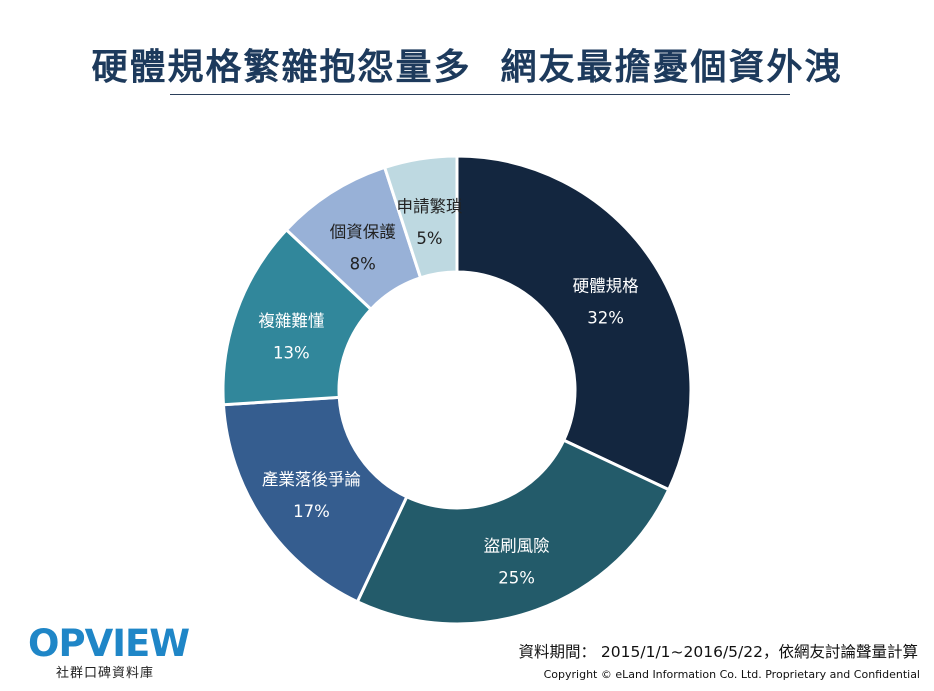 The width and height of the screenshot is (934, 691). Describe the element at coordinates (606, 286) in the screenshot. I see `slice-label-0: 硬體規格` at that location.